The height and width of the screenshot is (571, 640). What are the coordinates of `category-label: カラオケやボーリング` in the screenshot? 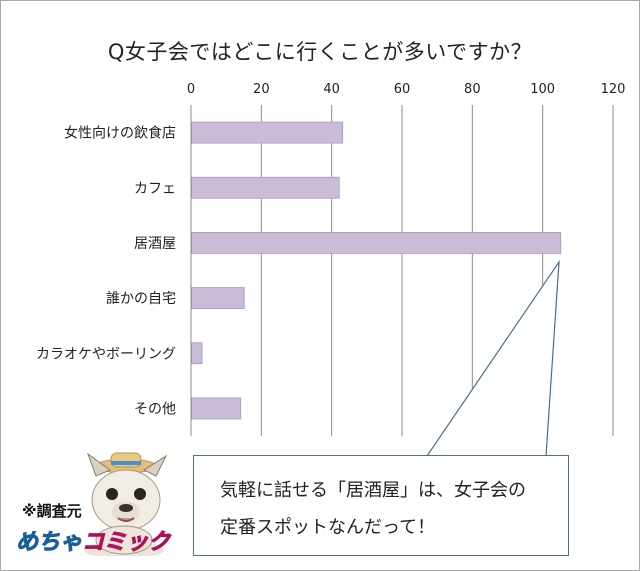 It's located at (106, 354).